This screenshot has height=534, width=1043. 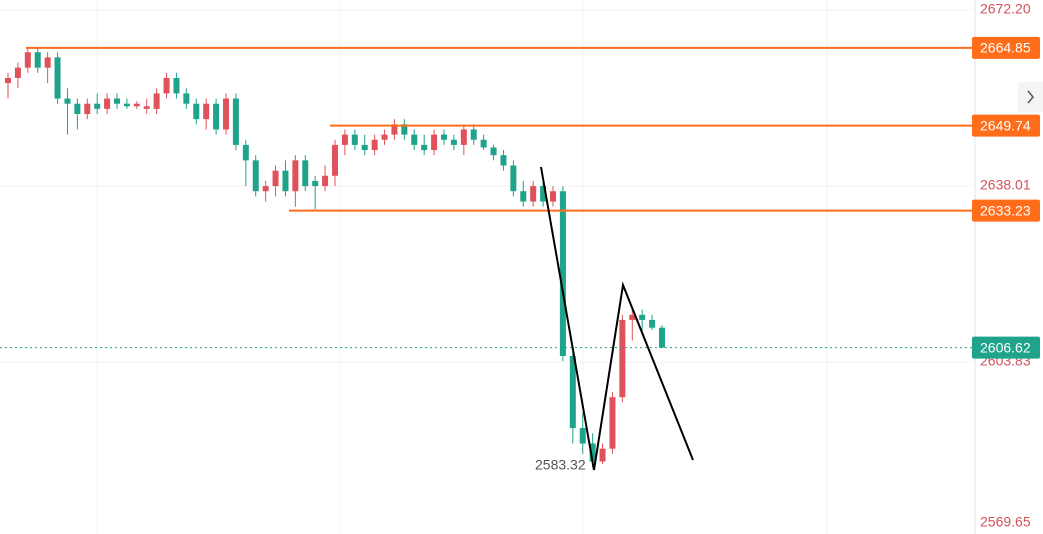 I want to click on y-tick-label: 2569.65, so click(x=1005, y=522).